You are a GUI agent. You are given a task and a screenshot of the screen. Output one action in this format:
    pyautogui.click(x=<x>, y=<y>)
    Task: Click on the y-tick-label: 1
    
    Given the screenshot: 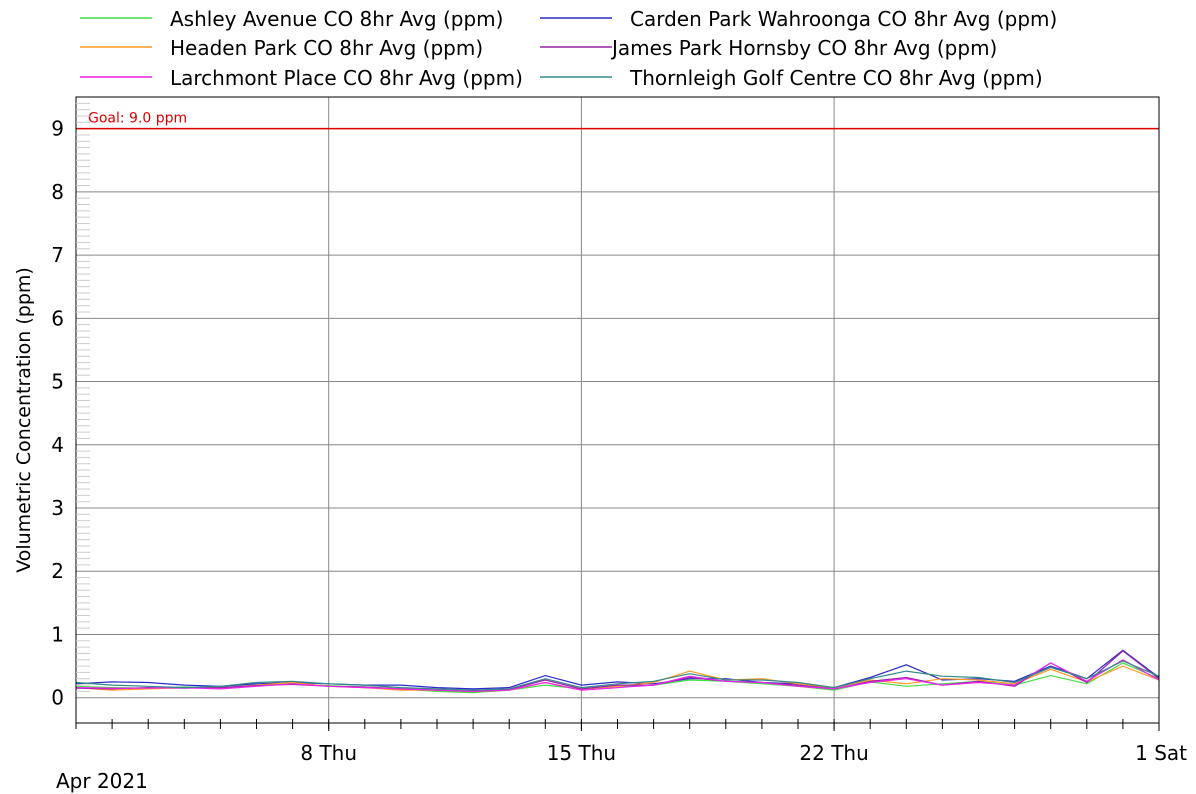 What is the action you would take?
    pyautogui.click(x=57, y=634)
    